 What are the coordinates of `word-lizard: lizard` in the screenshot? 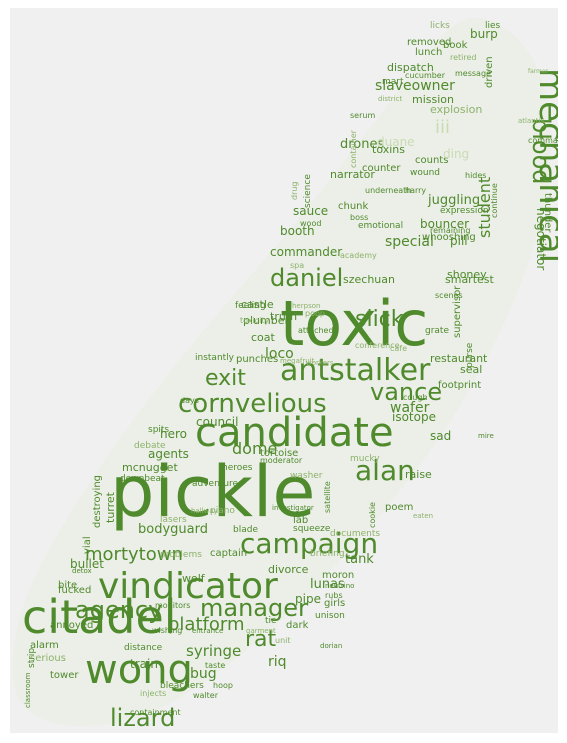 It's located at (142, 718).